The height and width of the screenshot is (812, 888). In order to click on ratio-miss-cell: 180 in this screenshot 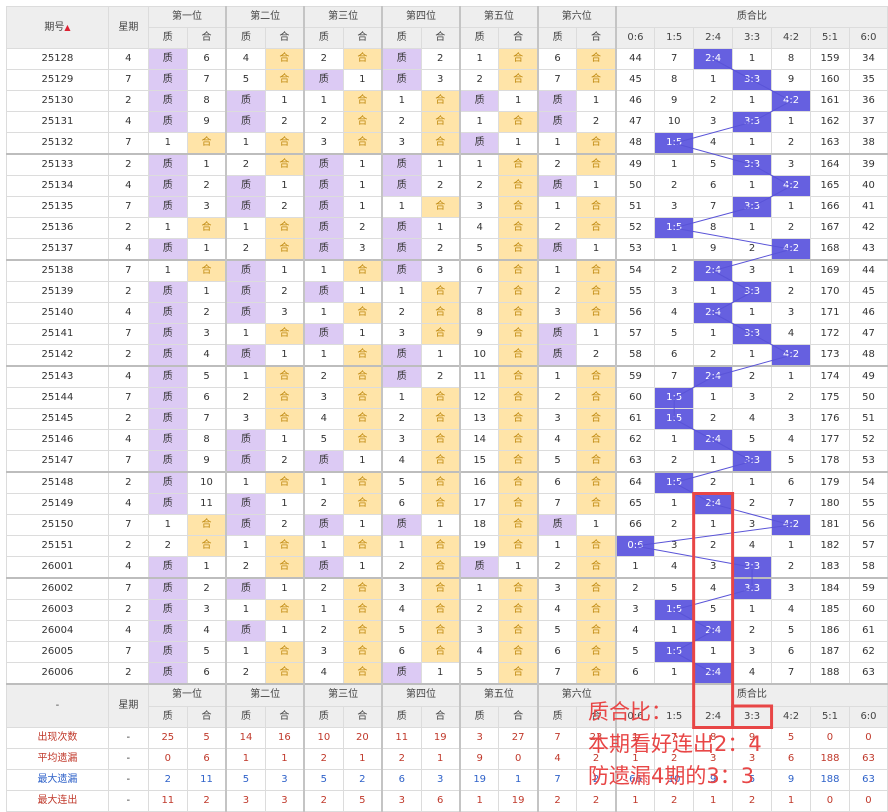, I will do `click(830, 504)`.